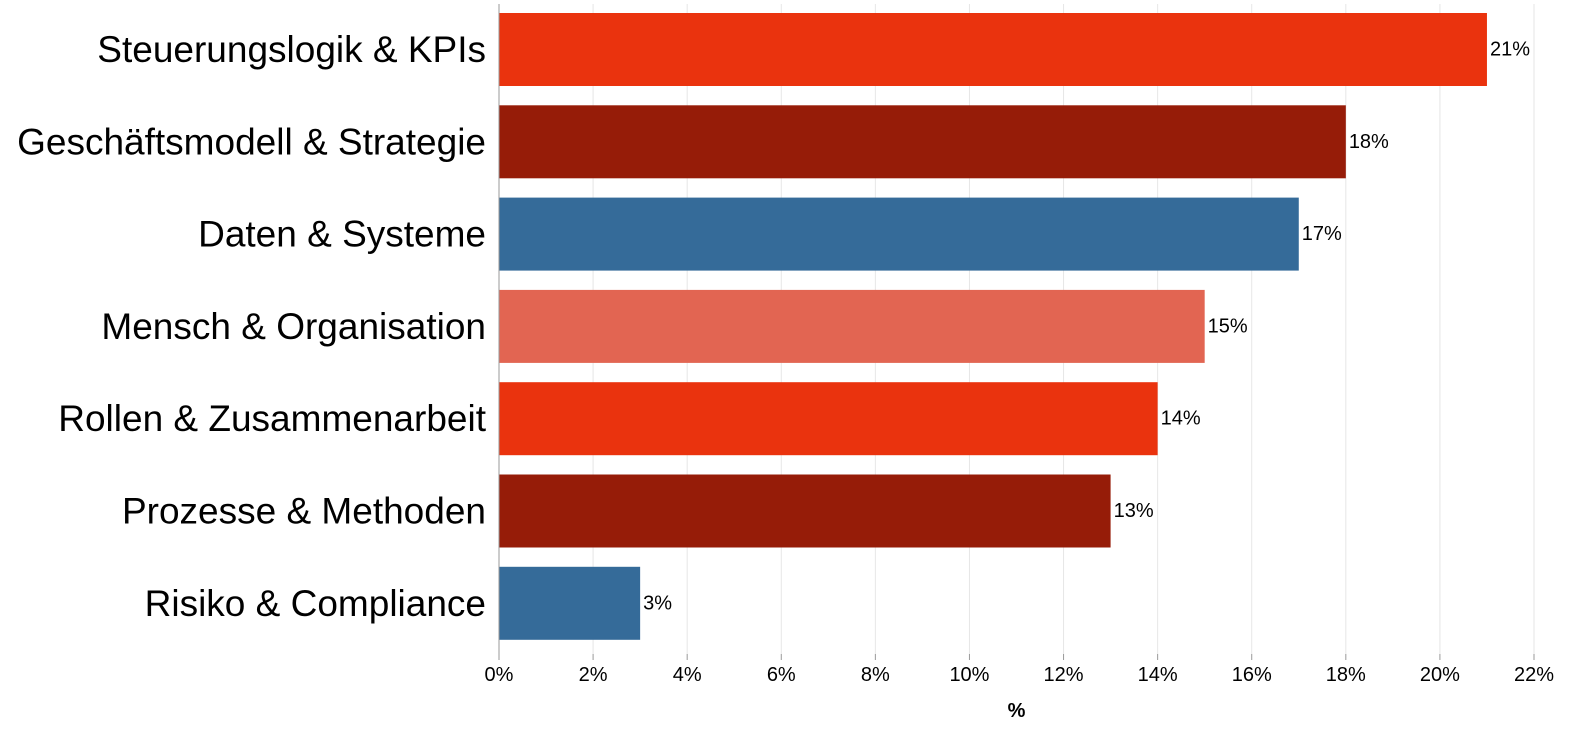 Image resolution: width=1585 pixels, height=729 pixels. Describe the element at coordinates (1019, 670) in the screenshot. I see `x-axis-tick-labels: 0% 2% 4% 6% 8% 10% 12% 14% 16% 18% 20% 22%` at that location.